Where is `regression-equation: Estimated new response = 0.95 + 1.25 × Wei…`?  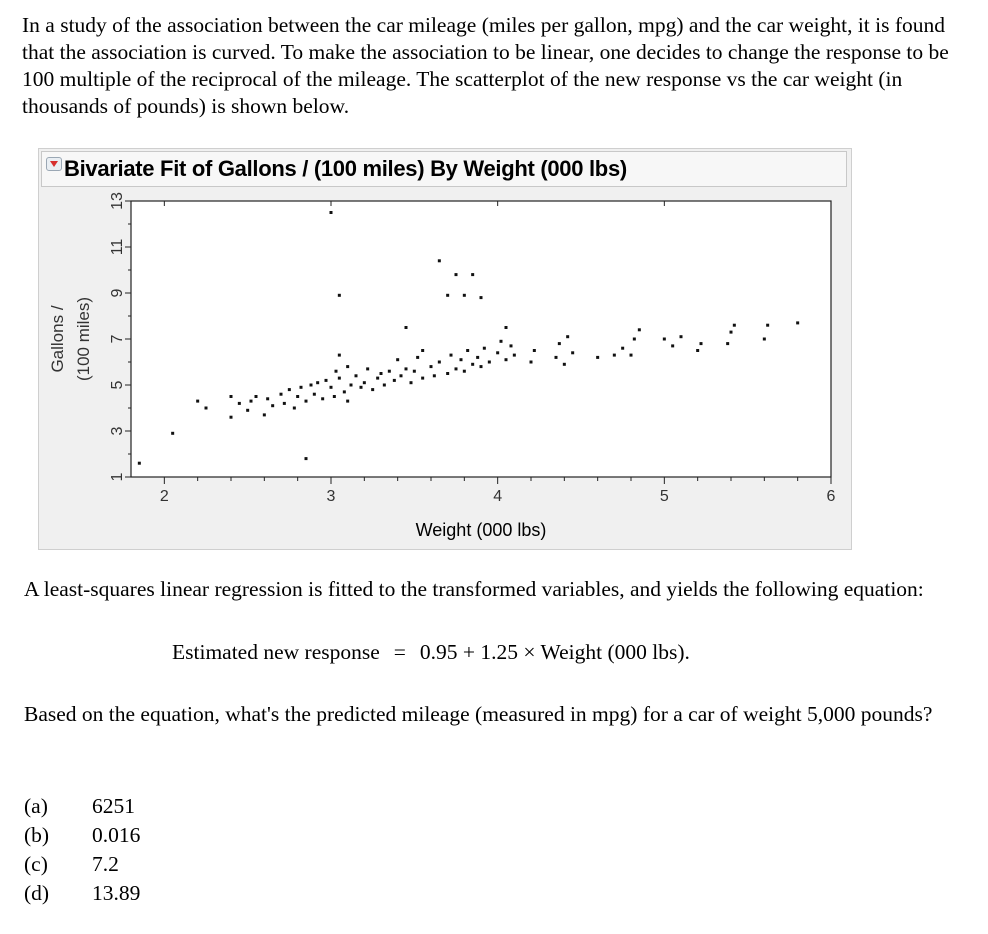
regression-equation: Estimated new response = 0.95 + 1.25 × Wei… is located at coordinates (431, 652).